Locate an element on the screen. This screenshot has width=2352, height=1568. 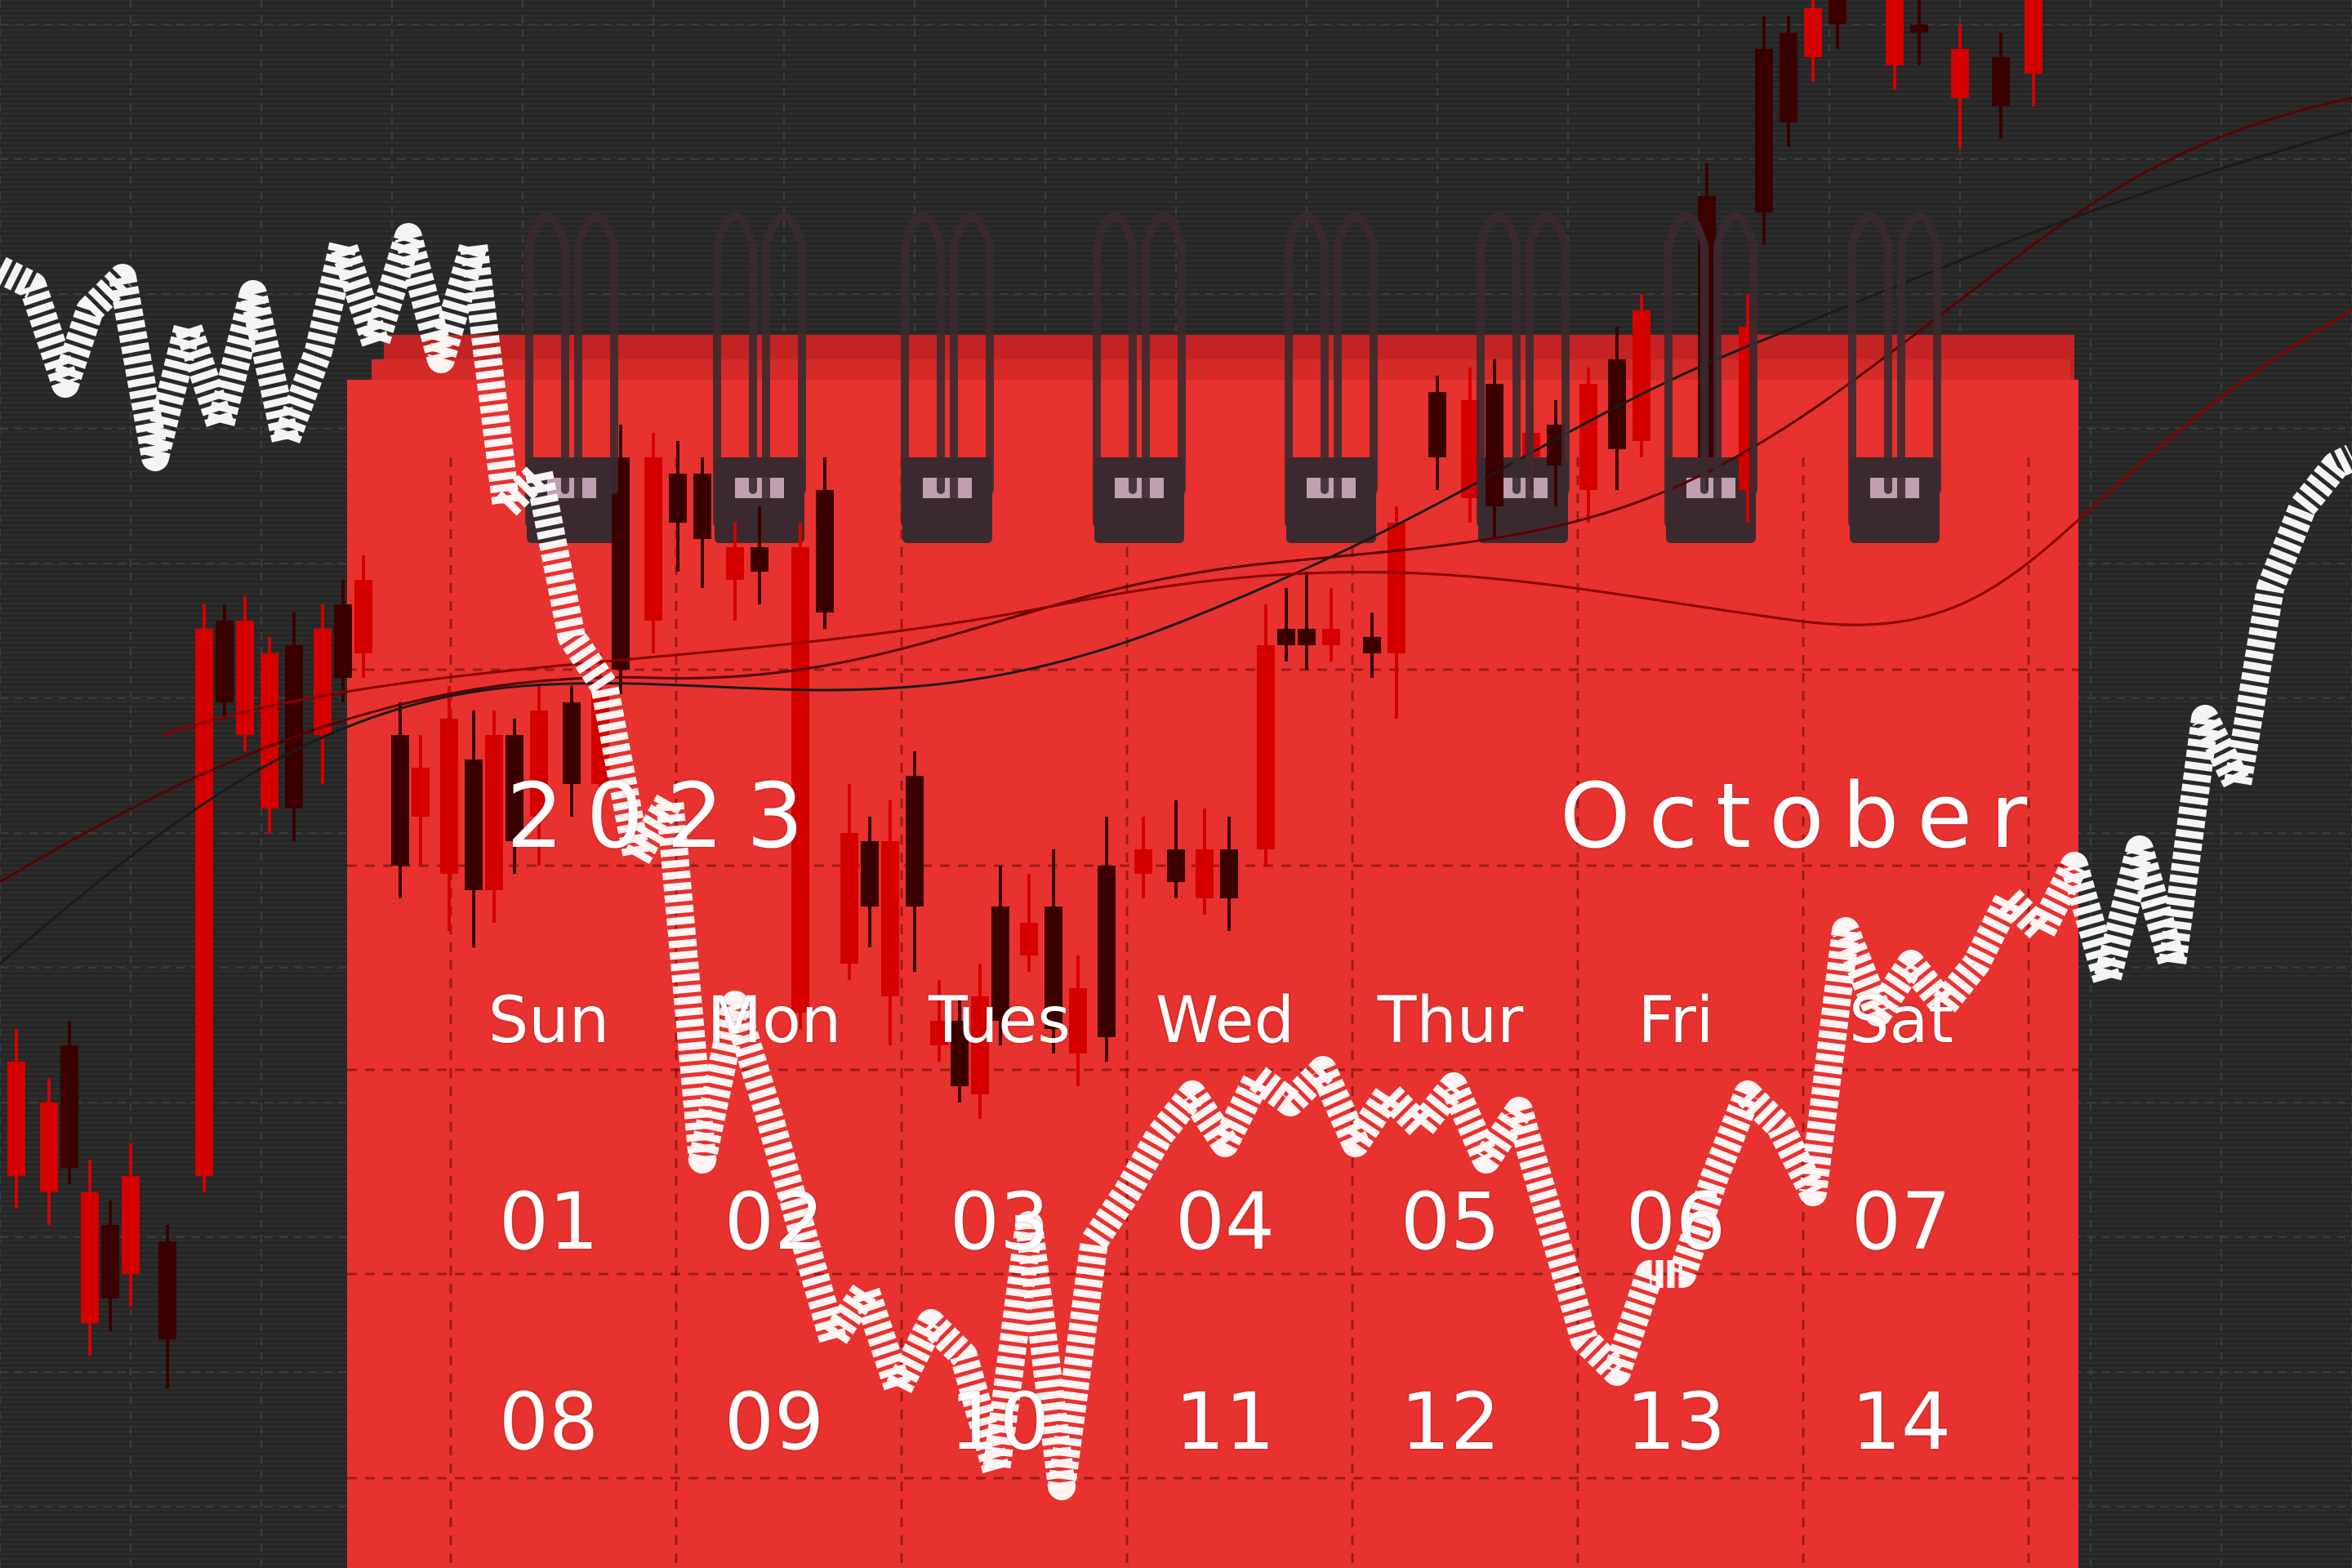
date-cell: 13 is located at coordinates (1675, 1422).